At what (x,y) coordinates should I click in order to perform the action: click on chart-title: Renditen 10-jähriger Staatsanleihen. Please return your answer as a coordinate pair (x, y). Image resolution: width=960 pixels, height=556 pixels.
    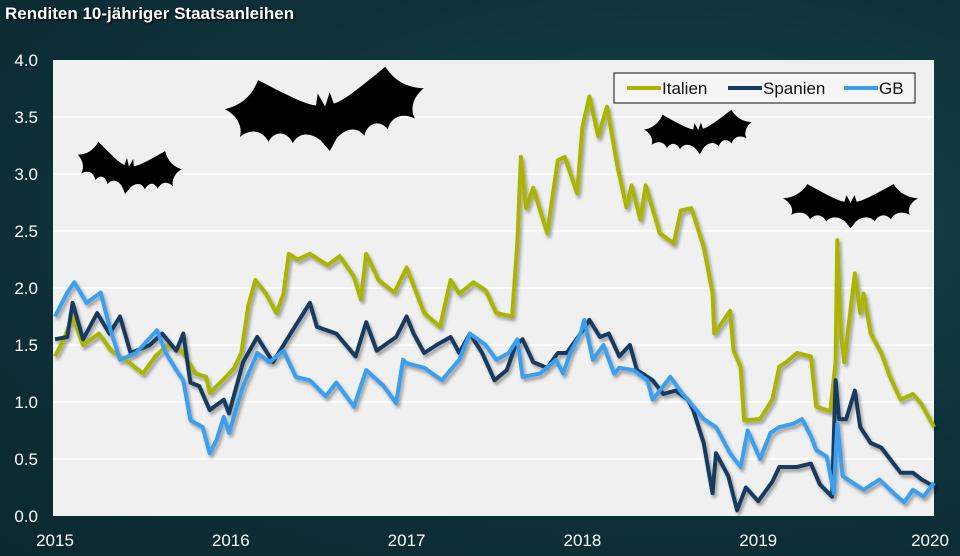
    Looking at the image, I should click on (150, 13).